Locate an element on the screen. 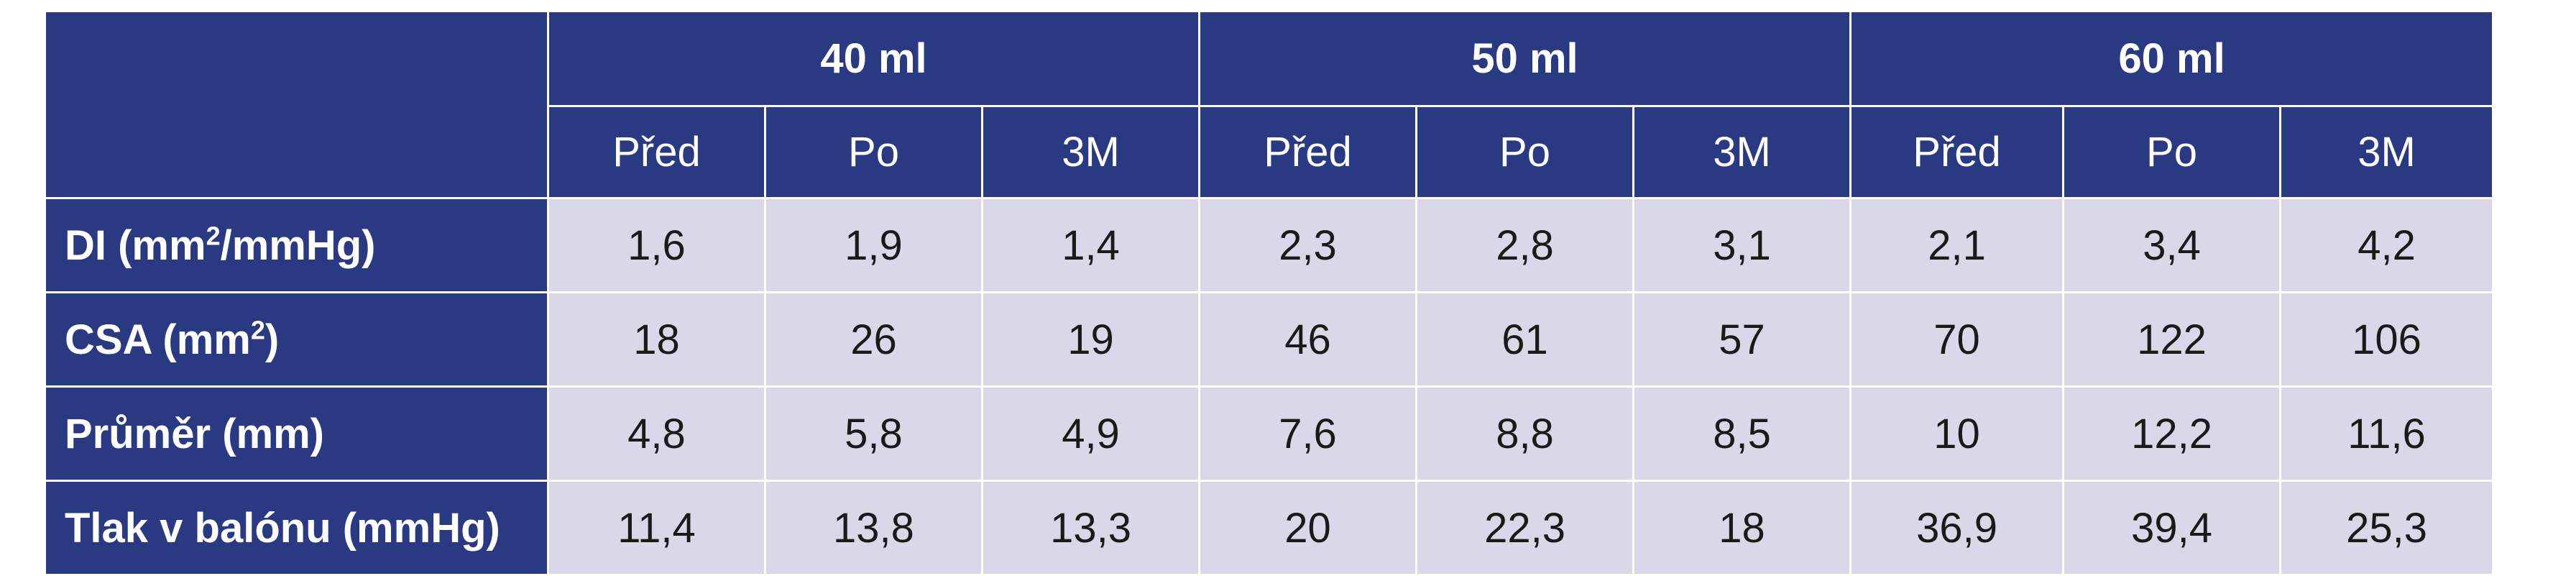 The height and width of the screenshot is (576, 2576). table-cell: 26 is located at coordinates (873, 339).